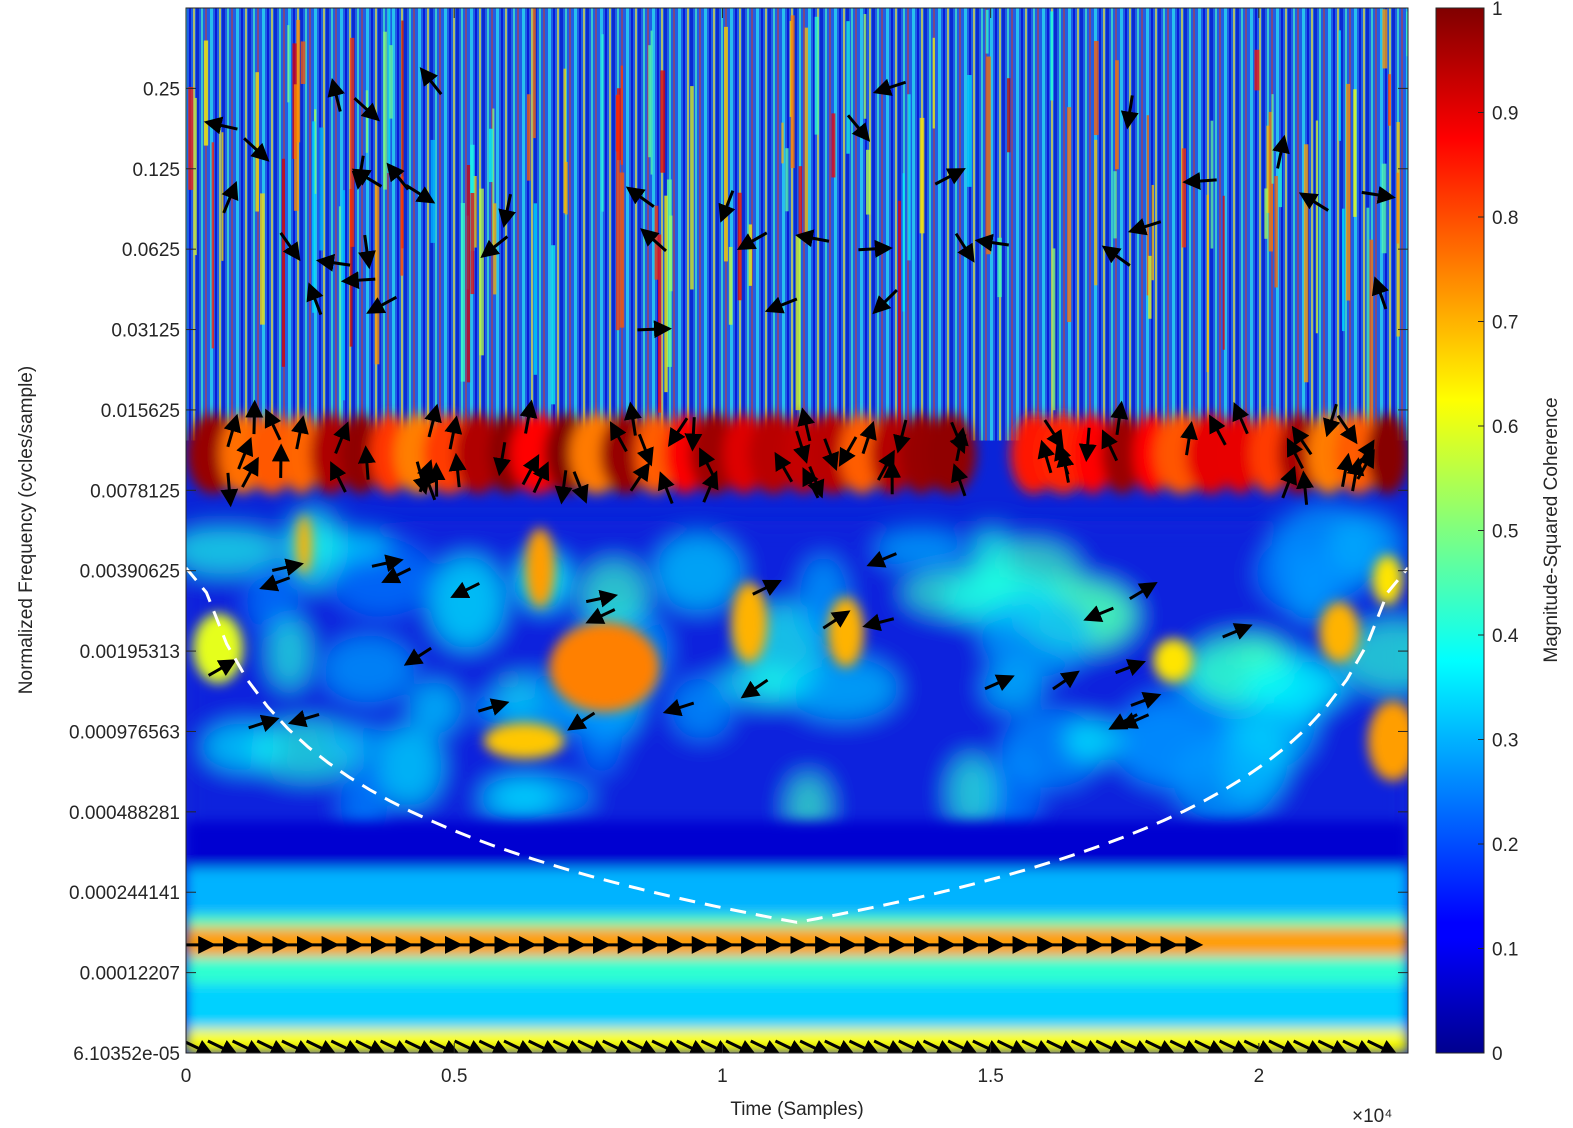 The width and height of the screenshot is (1573, 1128). Describe the element at coordinates (990, 1076) in the screenshot. I see `x-tick-label: 1.5` at that location.